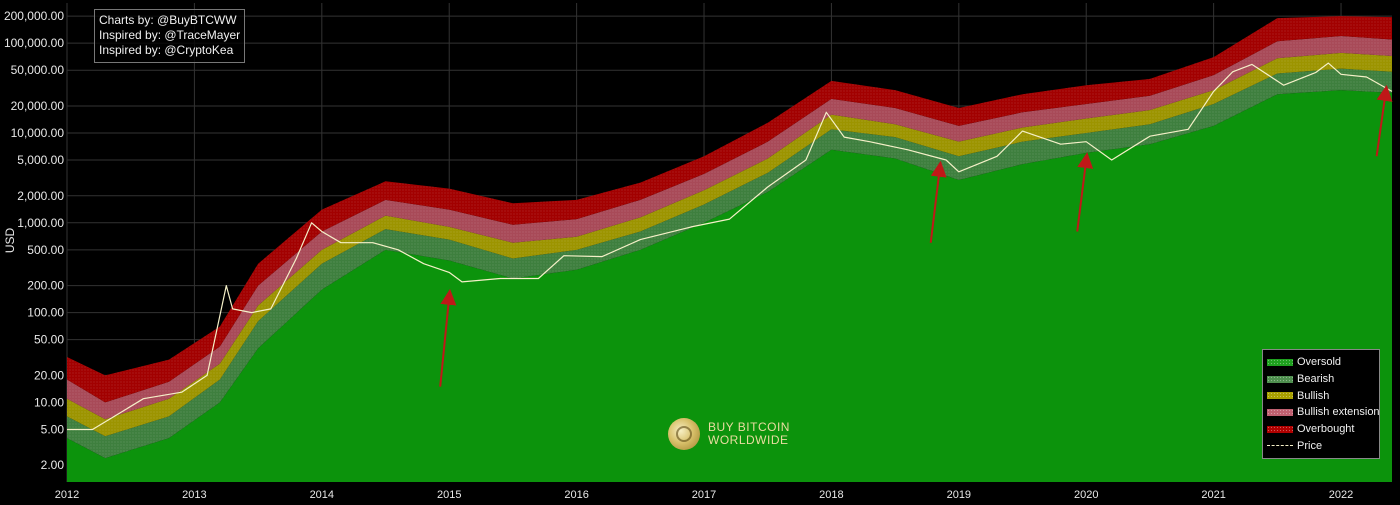 This screenshot has width=1400, height=505. Describe the element at coordinates (1326, 429) in the screenshot. I see `legend-label: Overbought` at that location.